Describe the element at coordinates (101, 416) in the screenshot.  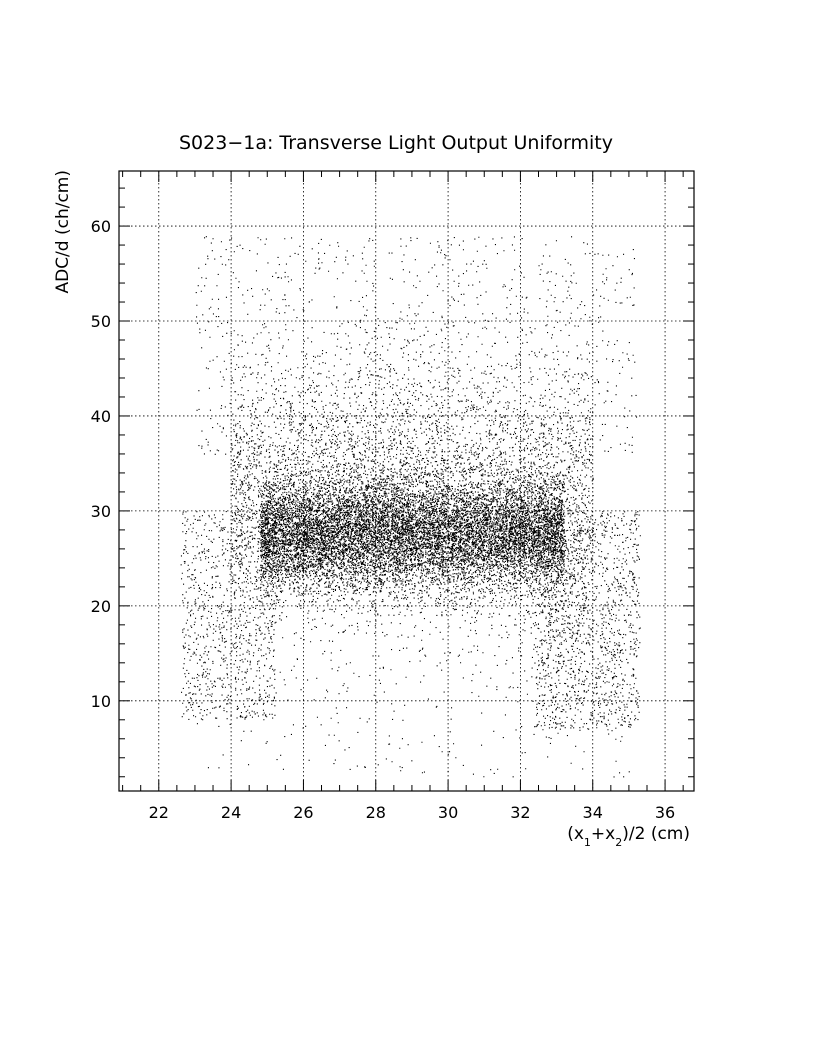
I see `y-tick-label-40: 40` at that location.